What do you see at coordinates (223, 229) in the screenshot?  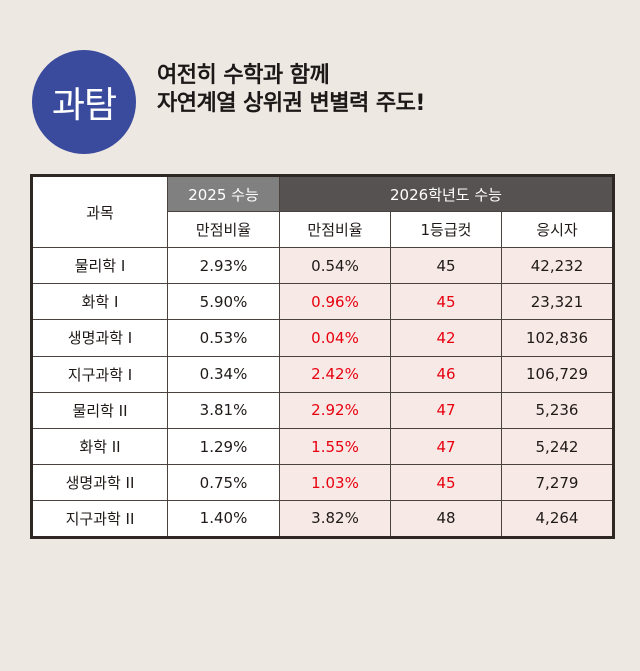 I see `column-header-perfect-2025: 만점비율` at bounding box center [223, 229].